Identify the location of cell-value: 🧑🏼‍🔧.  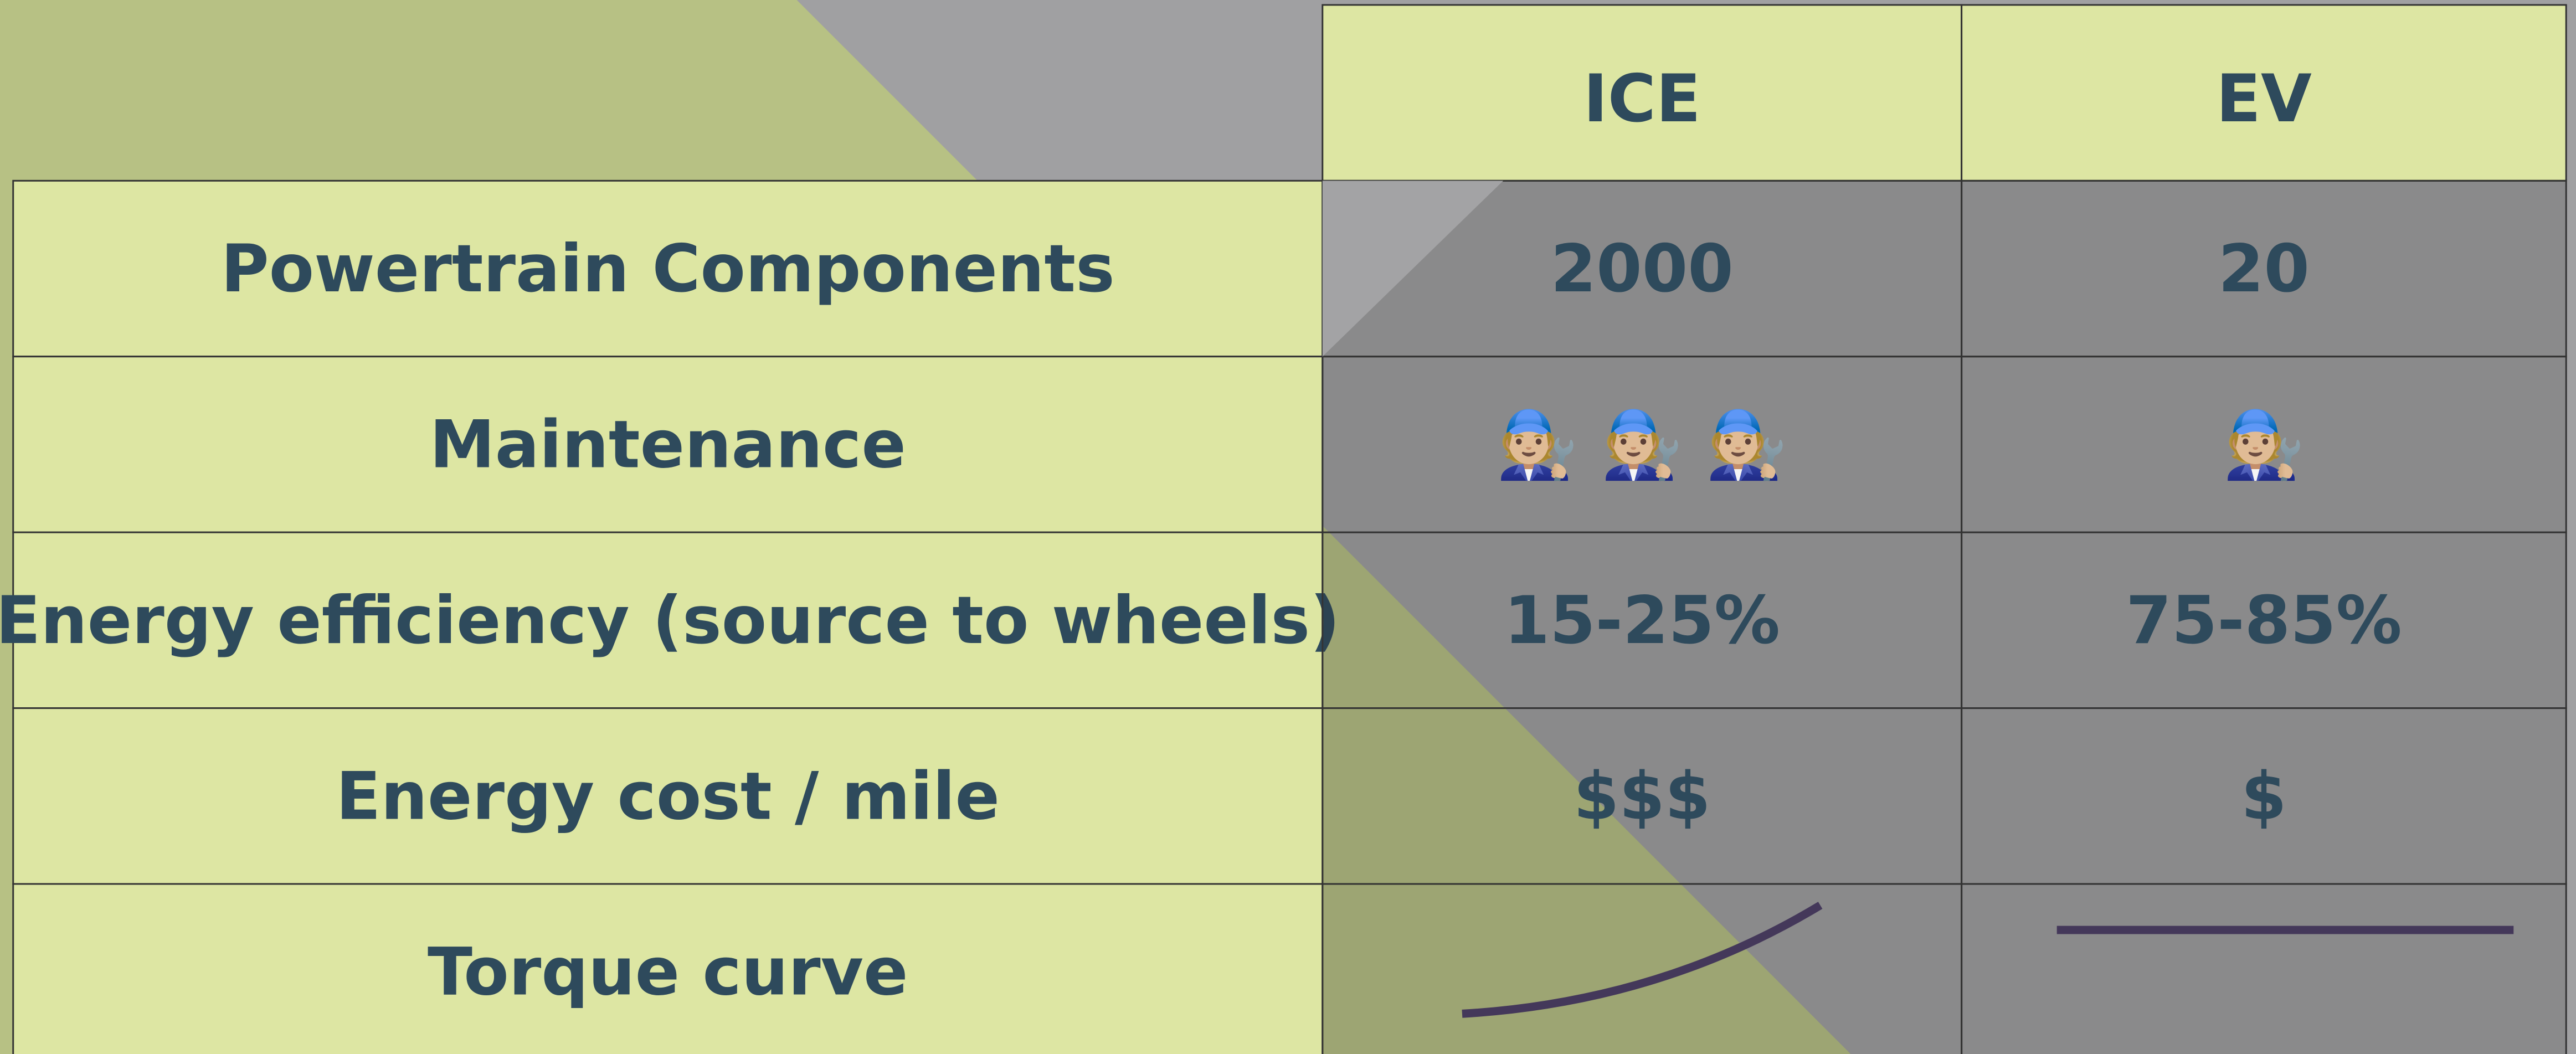
(2264, 444).